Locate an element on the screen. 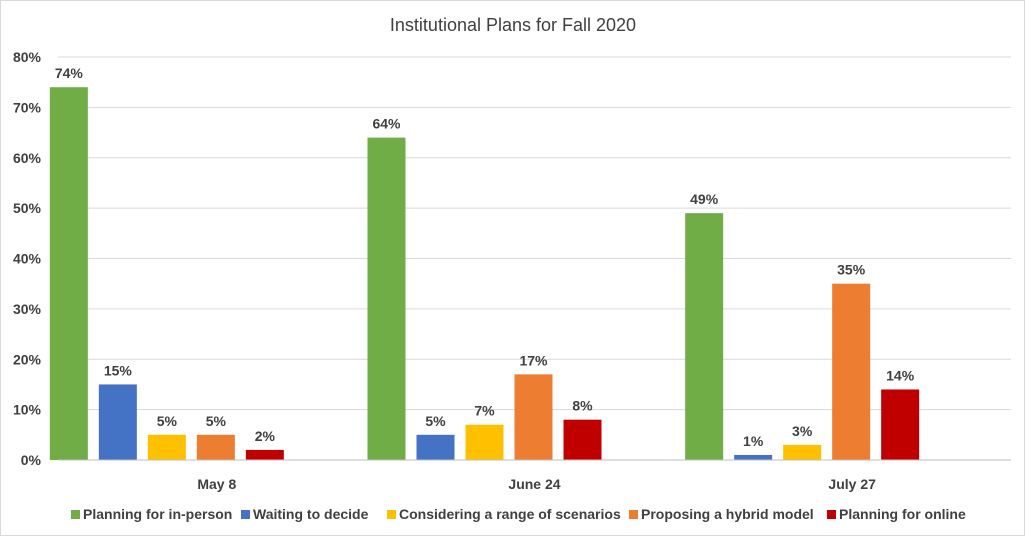 This screenshot has width=1025, height=536. x-tick-label: June 24 is located at coordinates (534, 484).